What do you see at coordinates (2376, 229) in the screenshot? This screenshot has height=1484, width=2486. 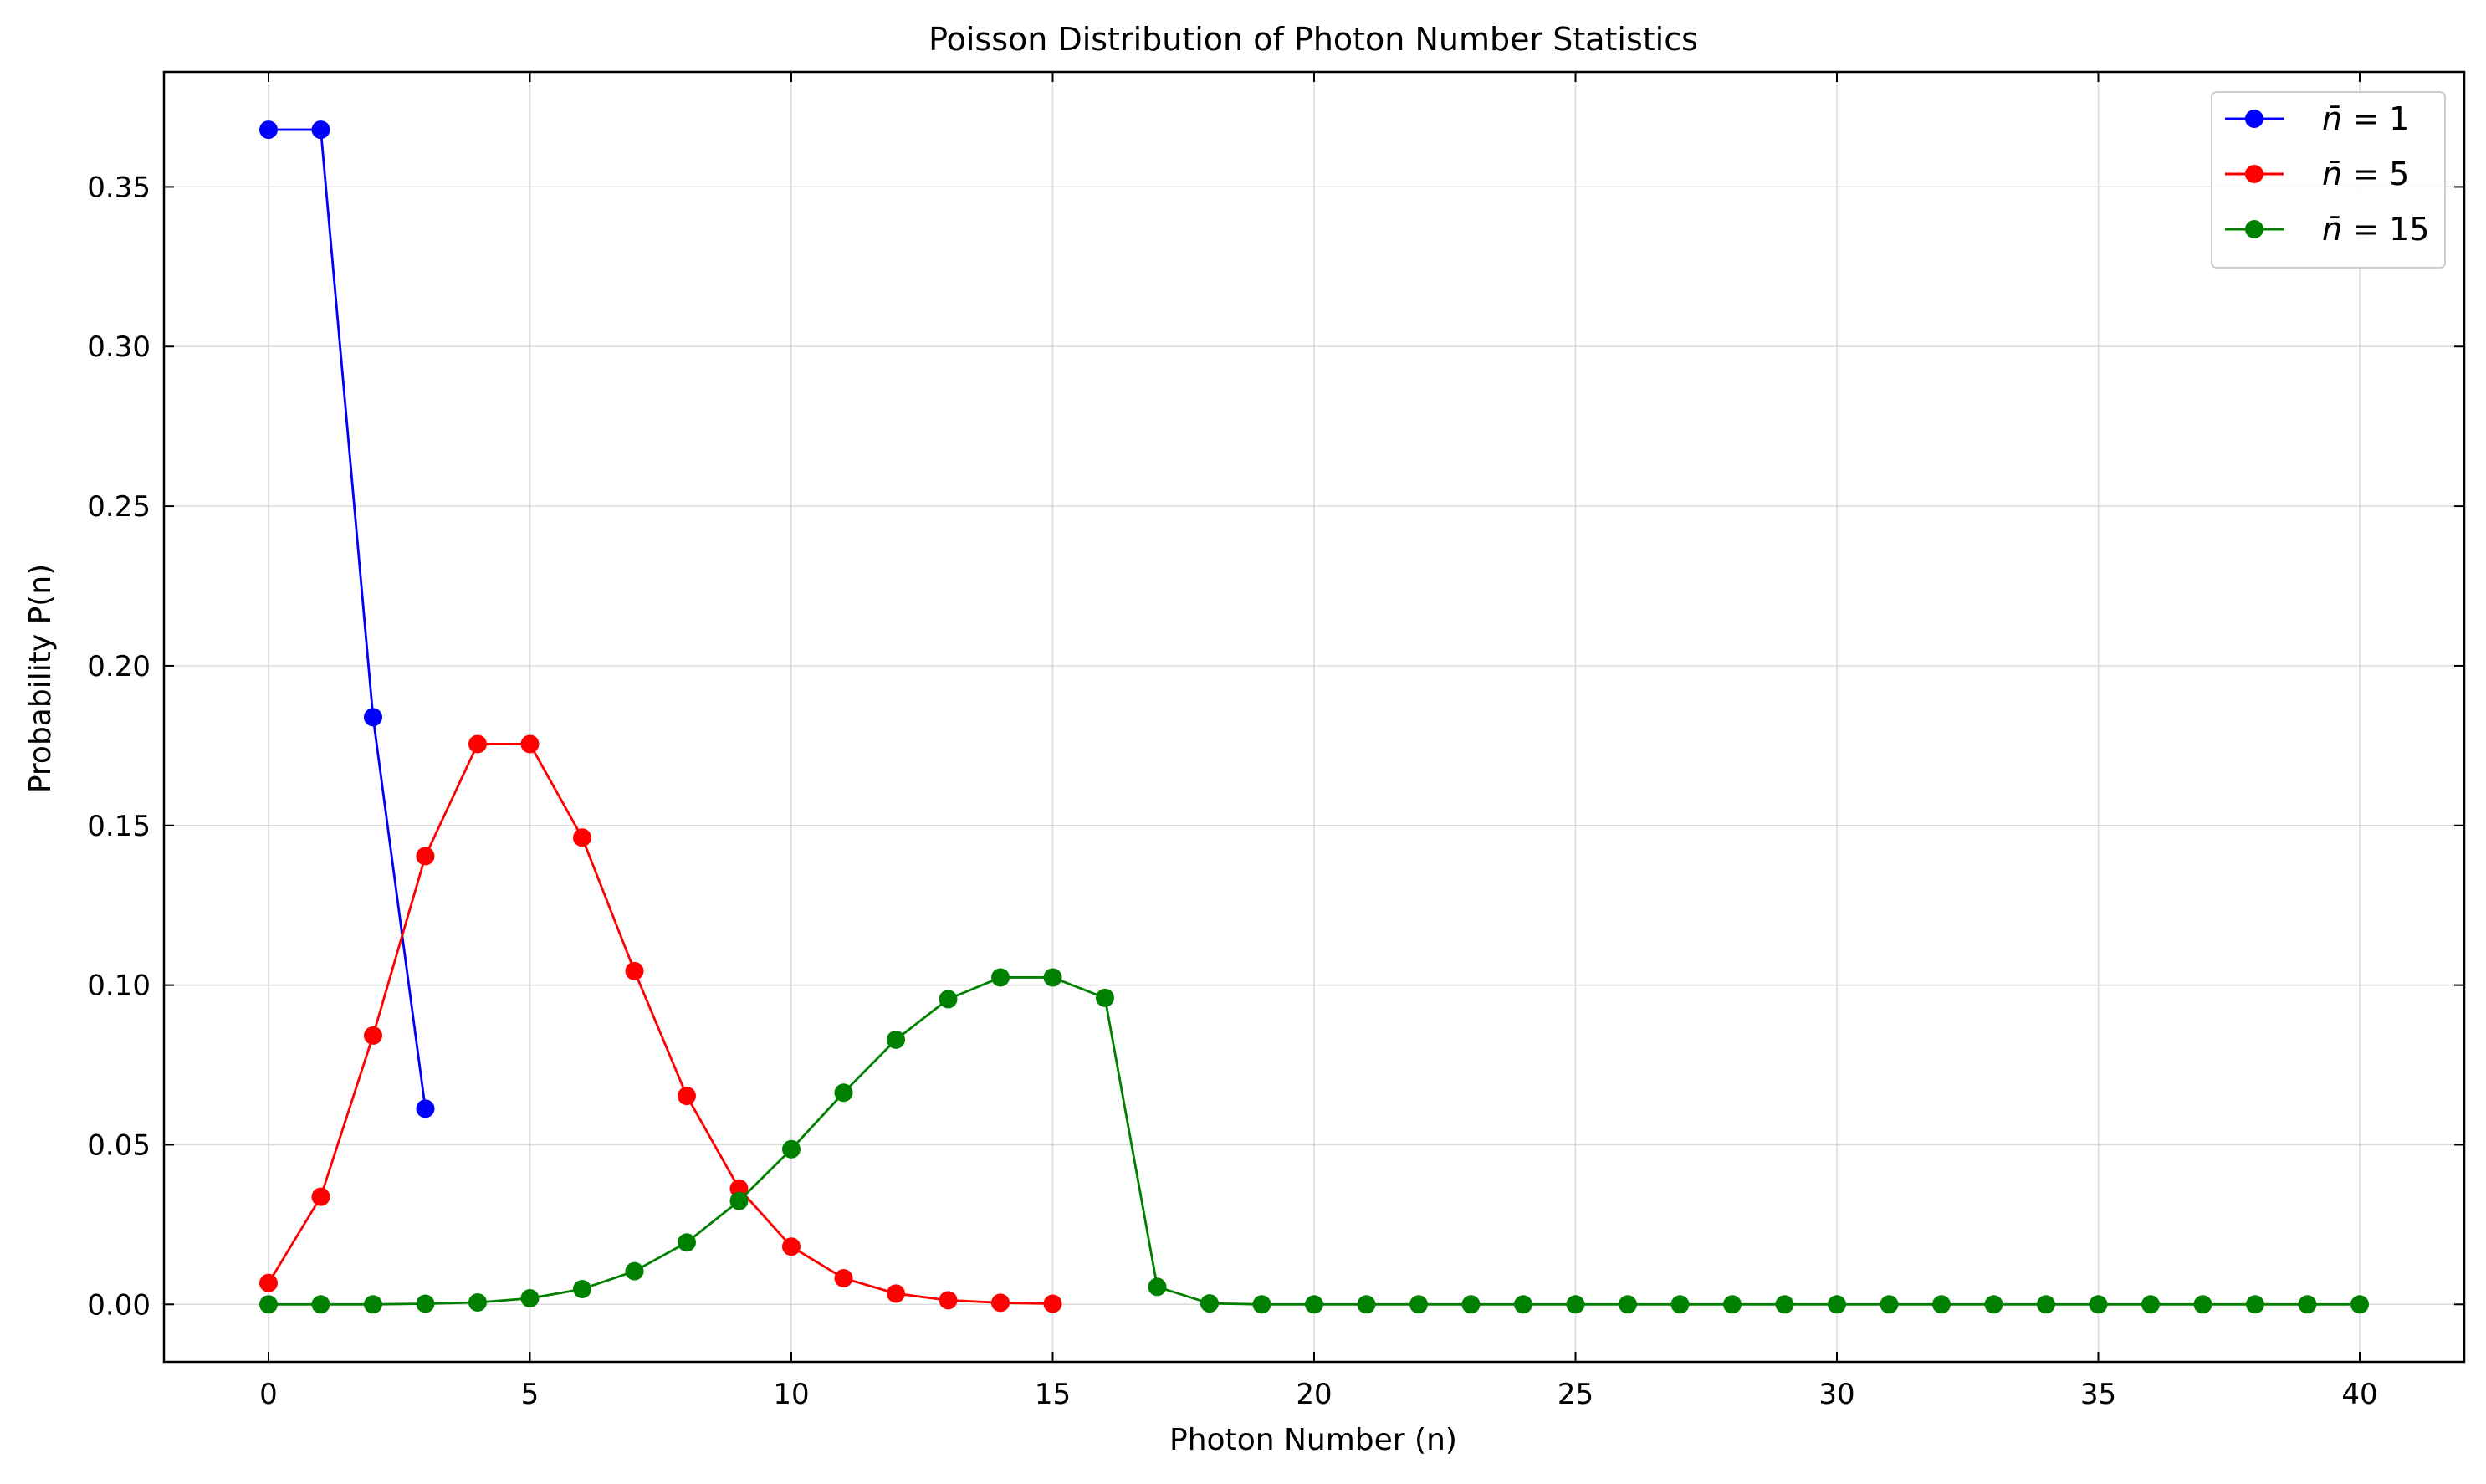 I see `legend-label: n̄ = 15` at bounding box center [2376, 229].